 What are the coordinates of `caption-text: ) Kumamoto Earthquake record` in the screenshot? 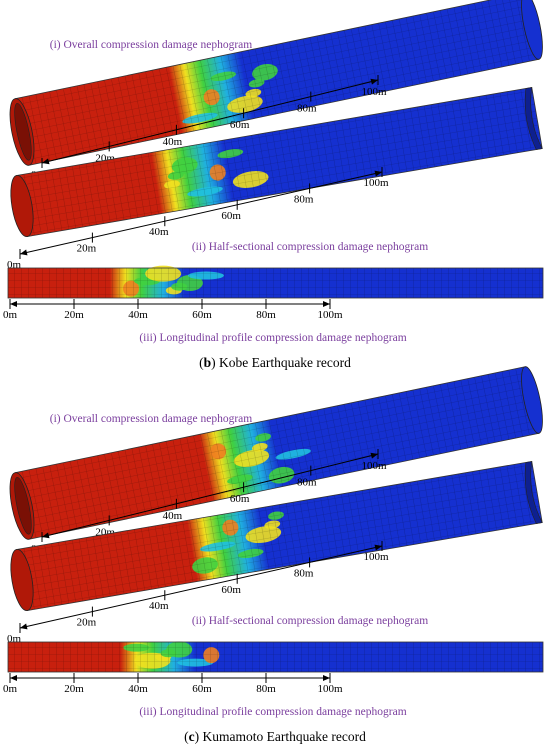 It's located at (281, 736).